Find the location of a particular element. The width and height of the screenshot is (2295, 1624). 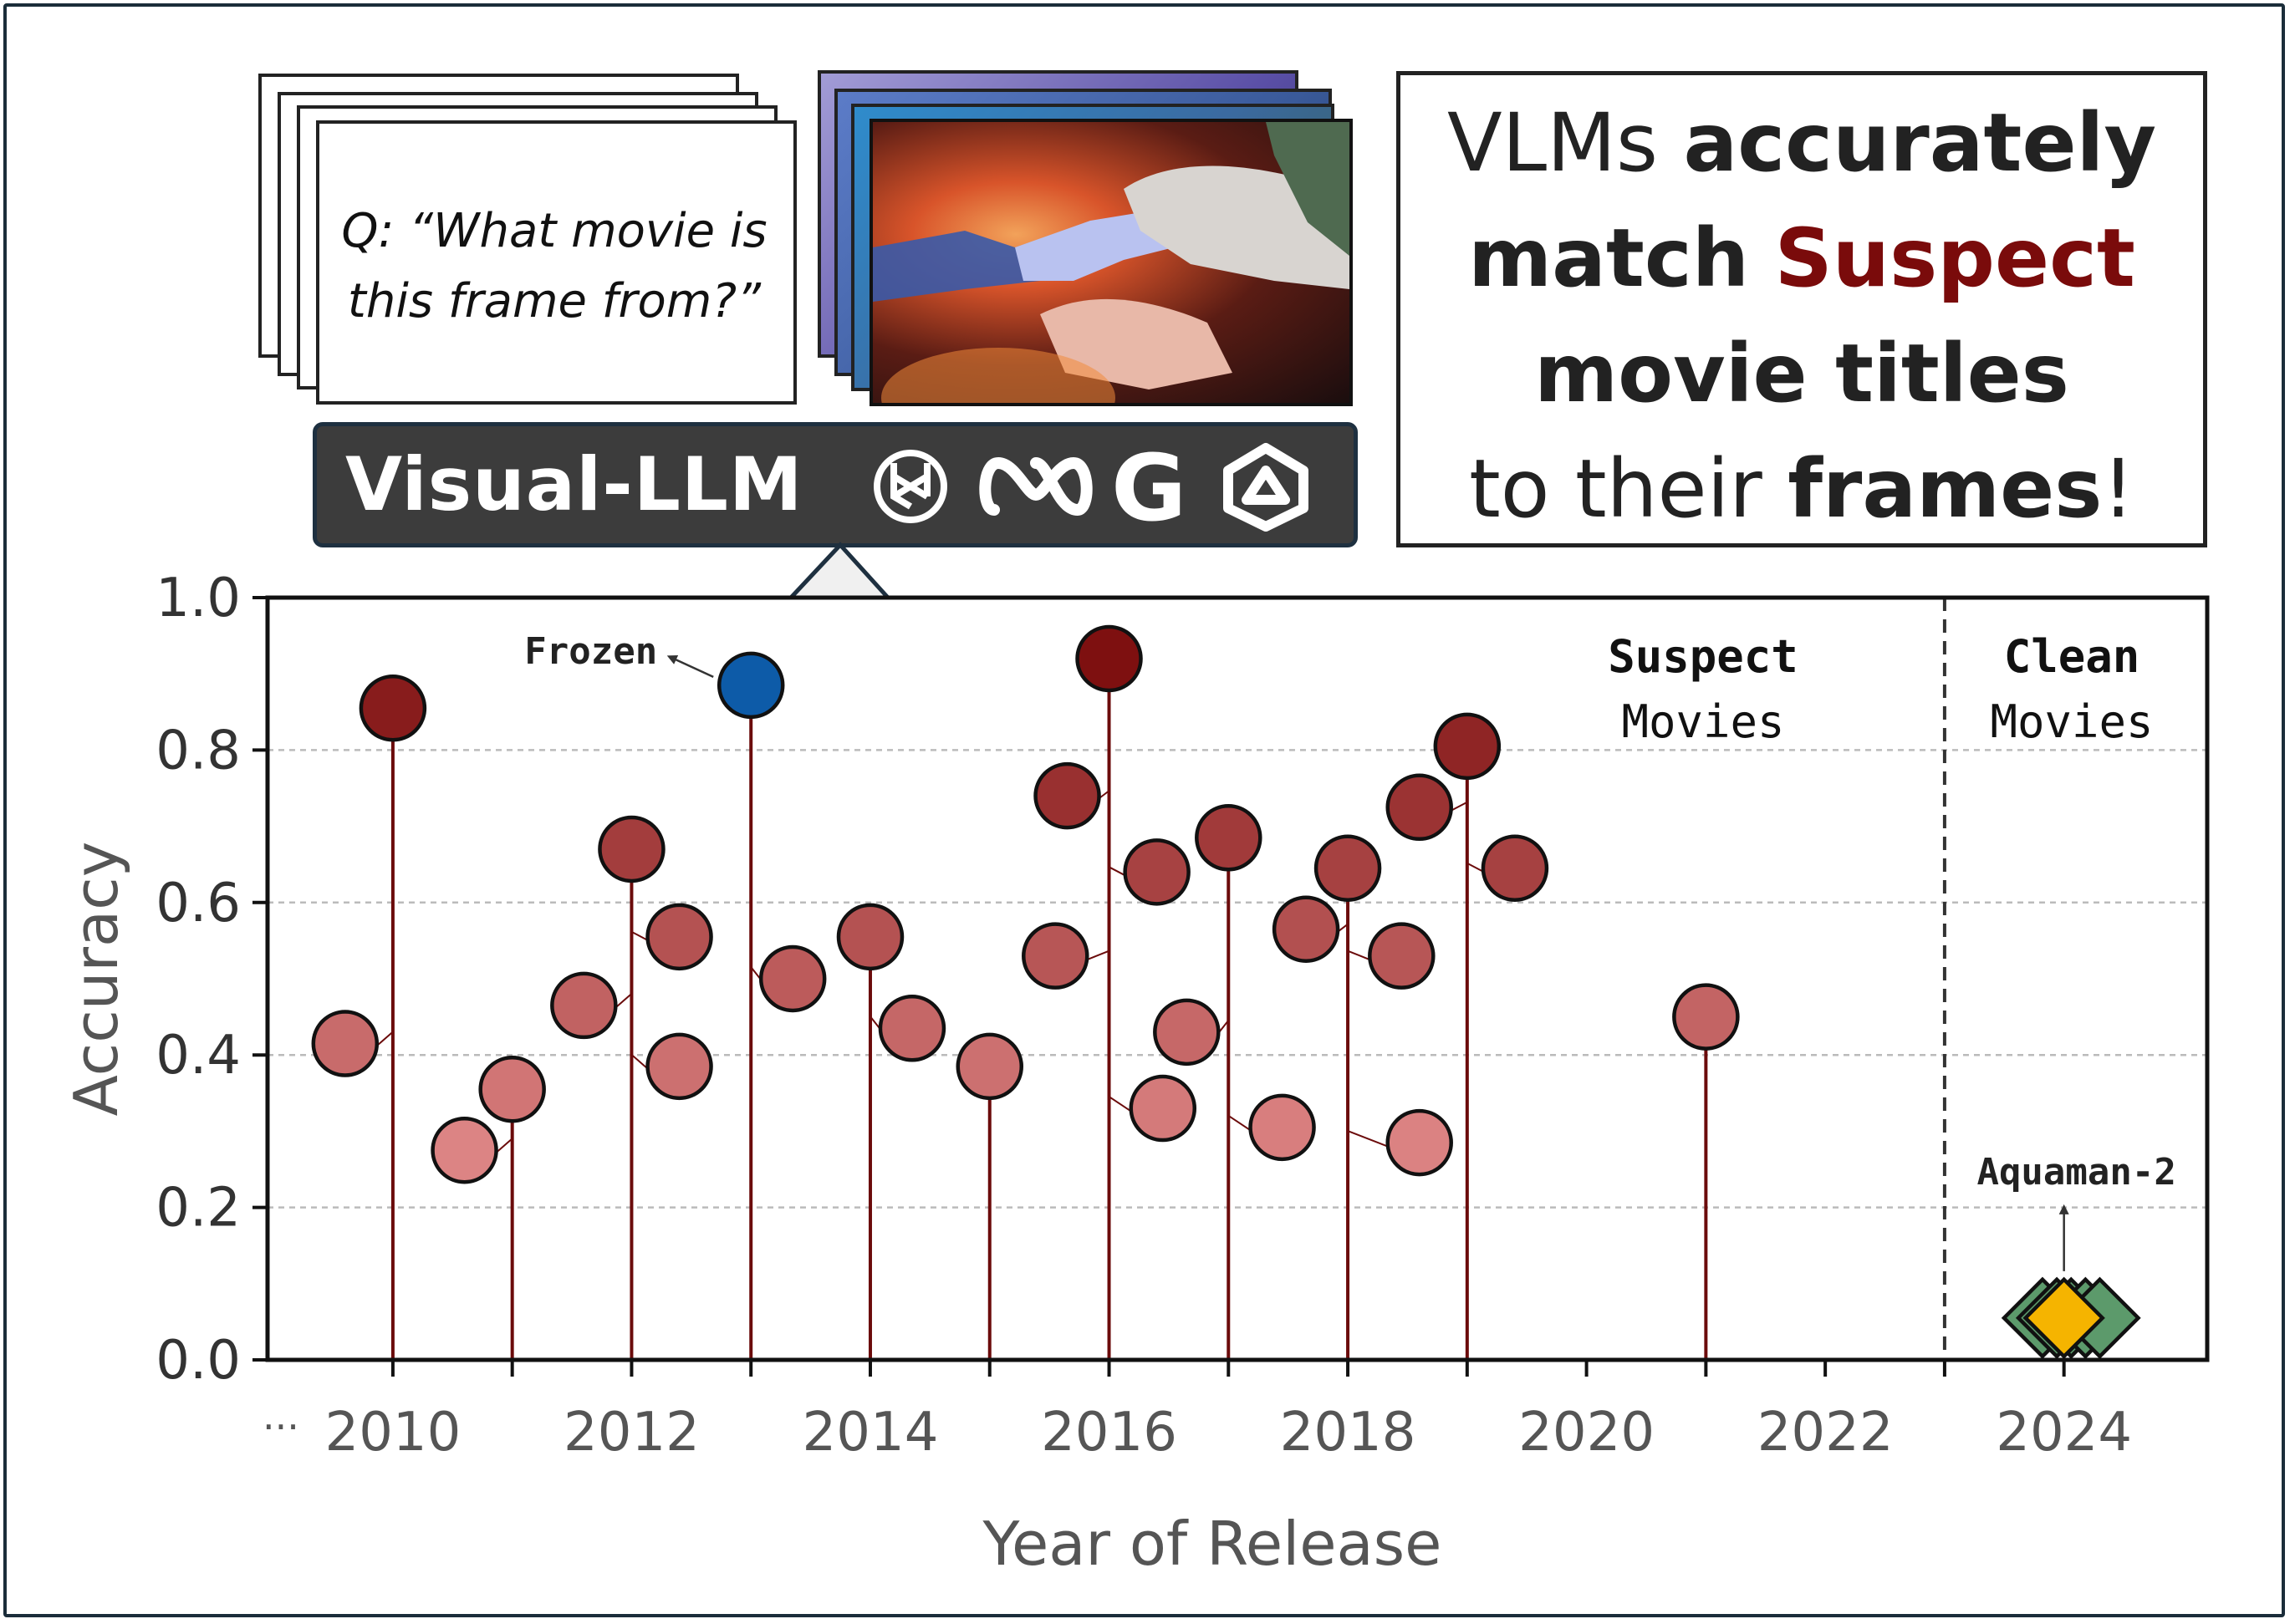

y-tick-label: 0.8 is located at coordinates (198, 750).